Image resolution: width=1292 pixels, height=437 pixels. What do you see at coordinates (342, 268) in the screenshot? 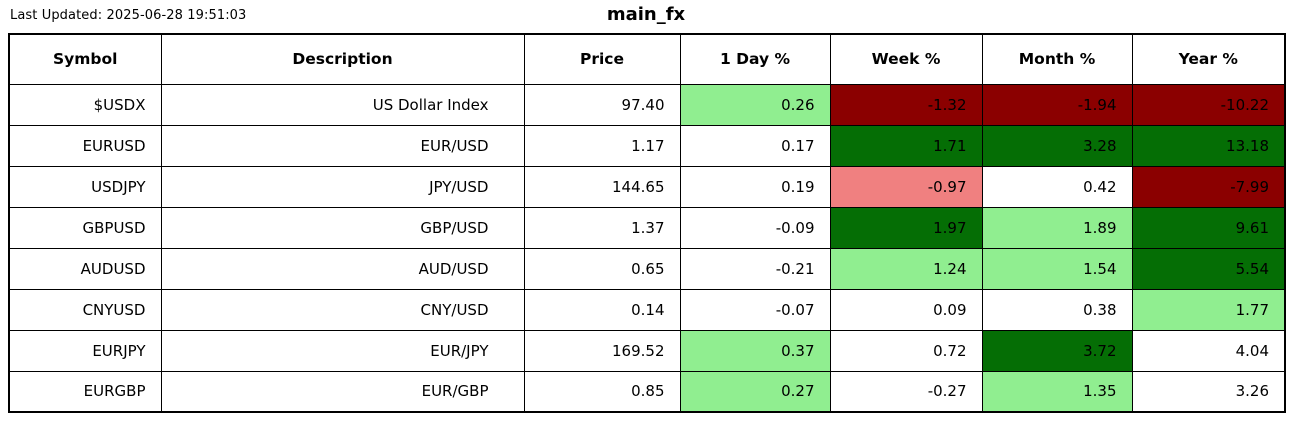
I see `description-cell: AUD/USD` at bounding box center [342, 268].